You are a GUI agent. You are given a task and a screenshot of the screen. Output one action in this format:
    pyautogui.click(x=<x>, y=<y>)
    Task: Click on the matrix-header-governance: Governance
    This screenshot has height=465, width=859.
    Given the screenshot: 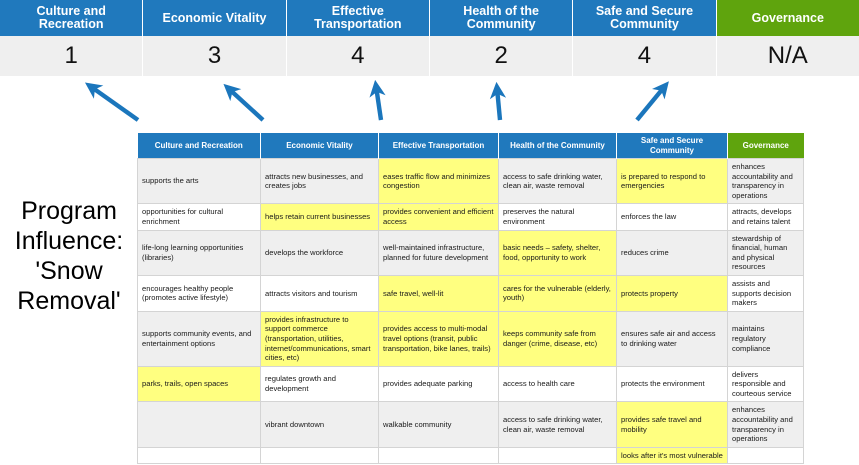 What is the action you would take?
    pyautogui.click(x=765, y=146)
    